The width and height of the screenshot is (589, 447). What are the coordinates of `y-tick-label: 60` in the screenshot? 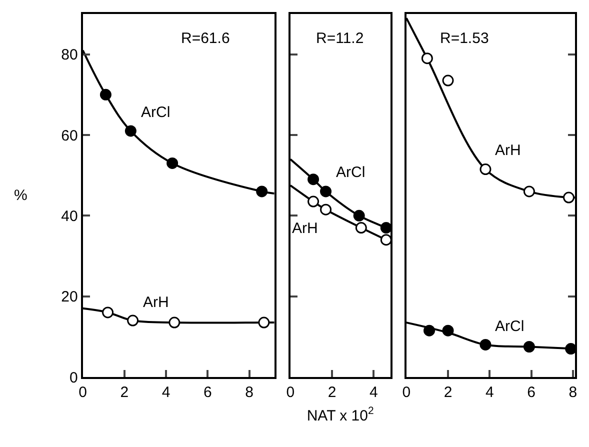 It's located at (69, 135).